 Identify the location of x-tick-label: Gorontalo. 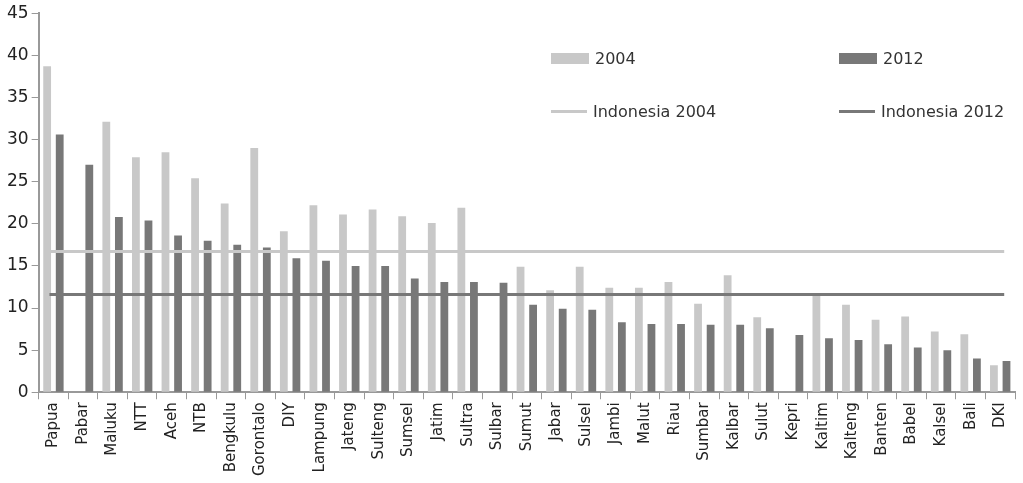
(259, 439).